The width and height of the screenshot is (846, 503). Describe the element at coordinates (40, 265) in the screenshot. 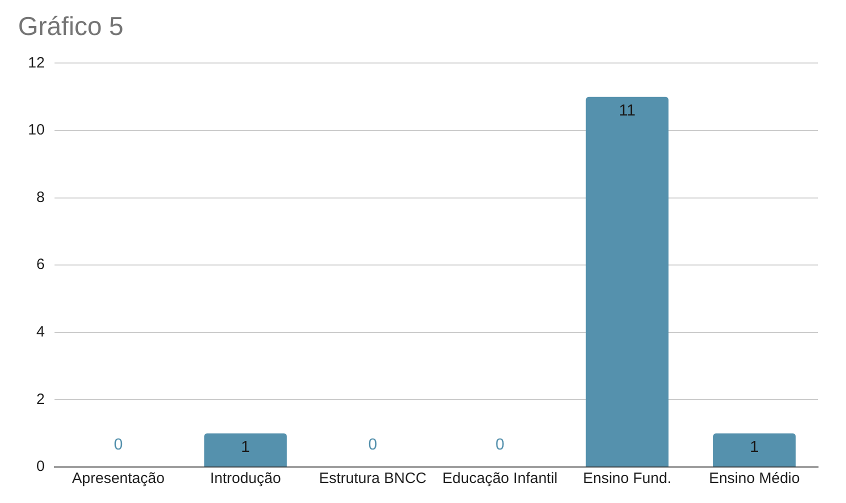

I see `y-tick-label: 6` at that location.